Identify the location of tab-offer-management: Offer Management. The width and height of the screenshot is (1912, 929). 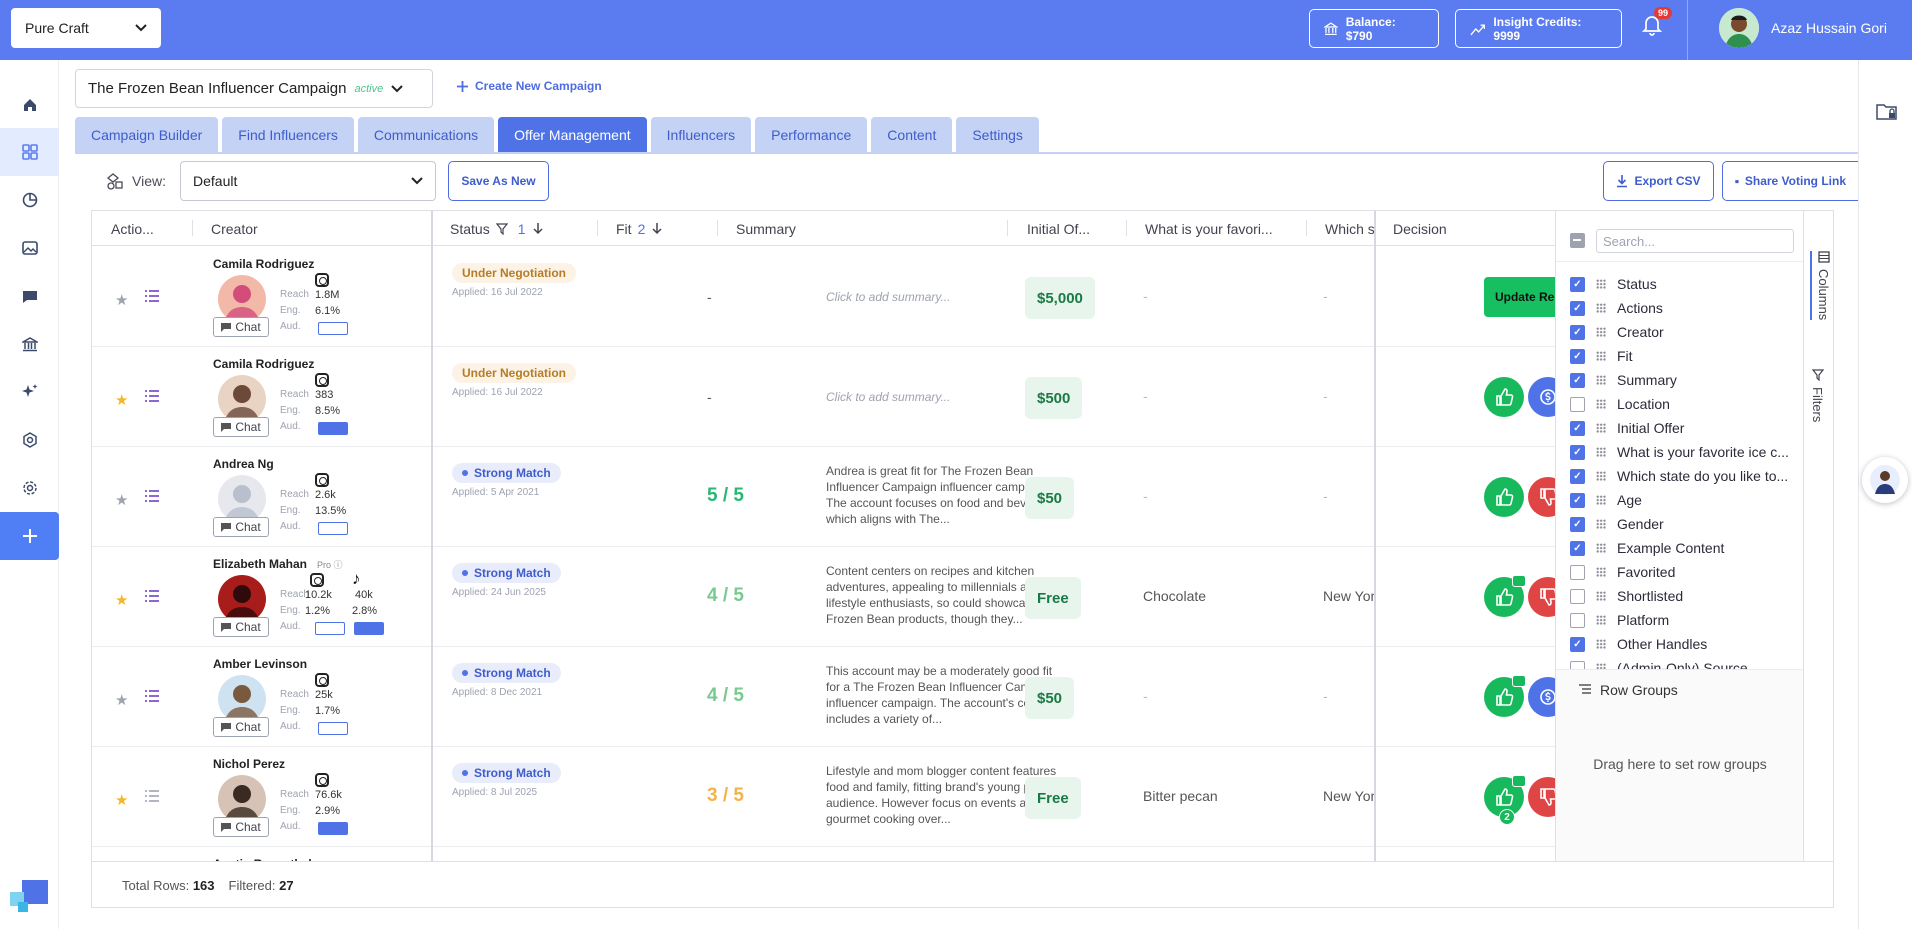
(572, 134).